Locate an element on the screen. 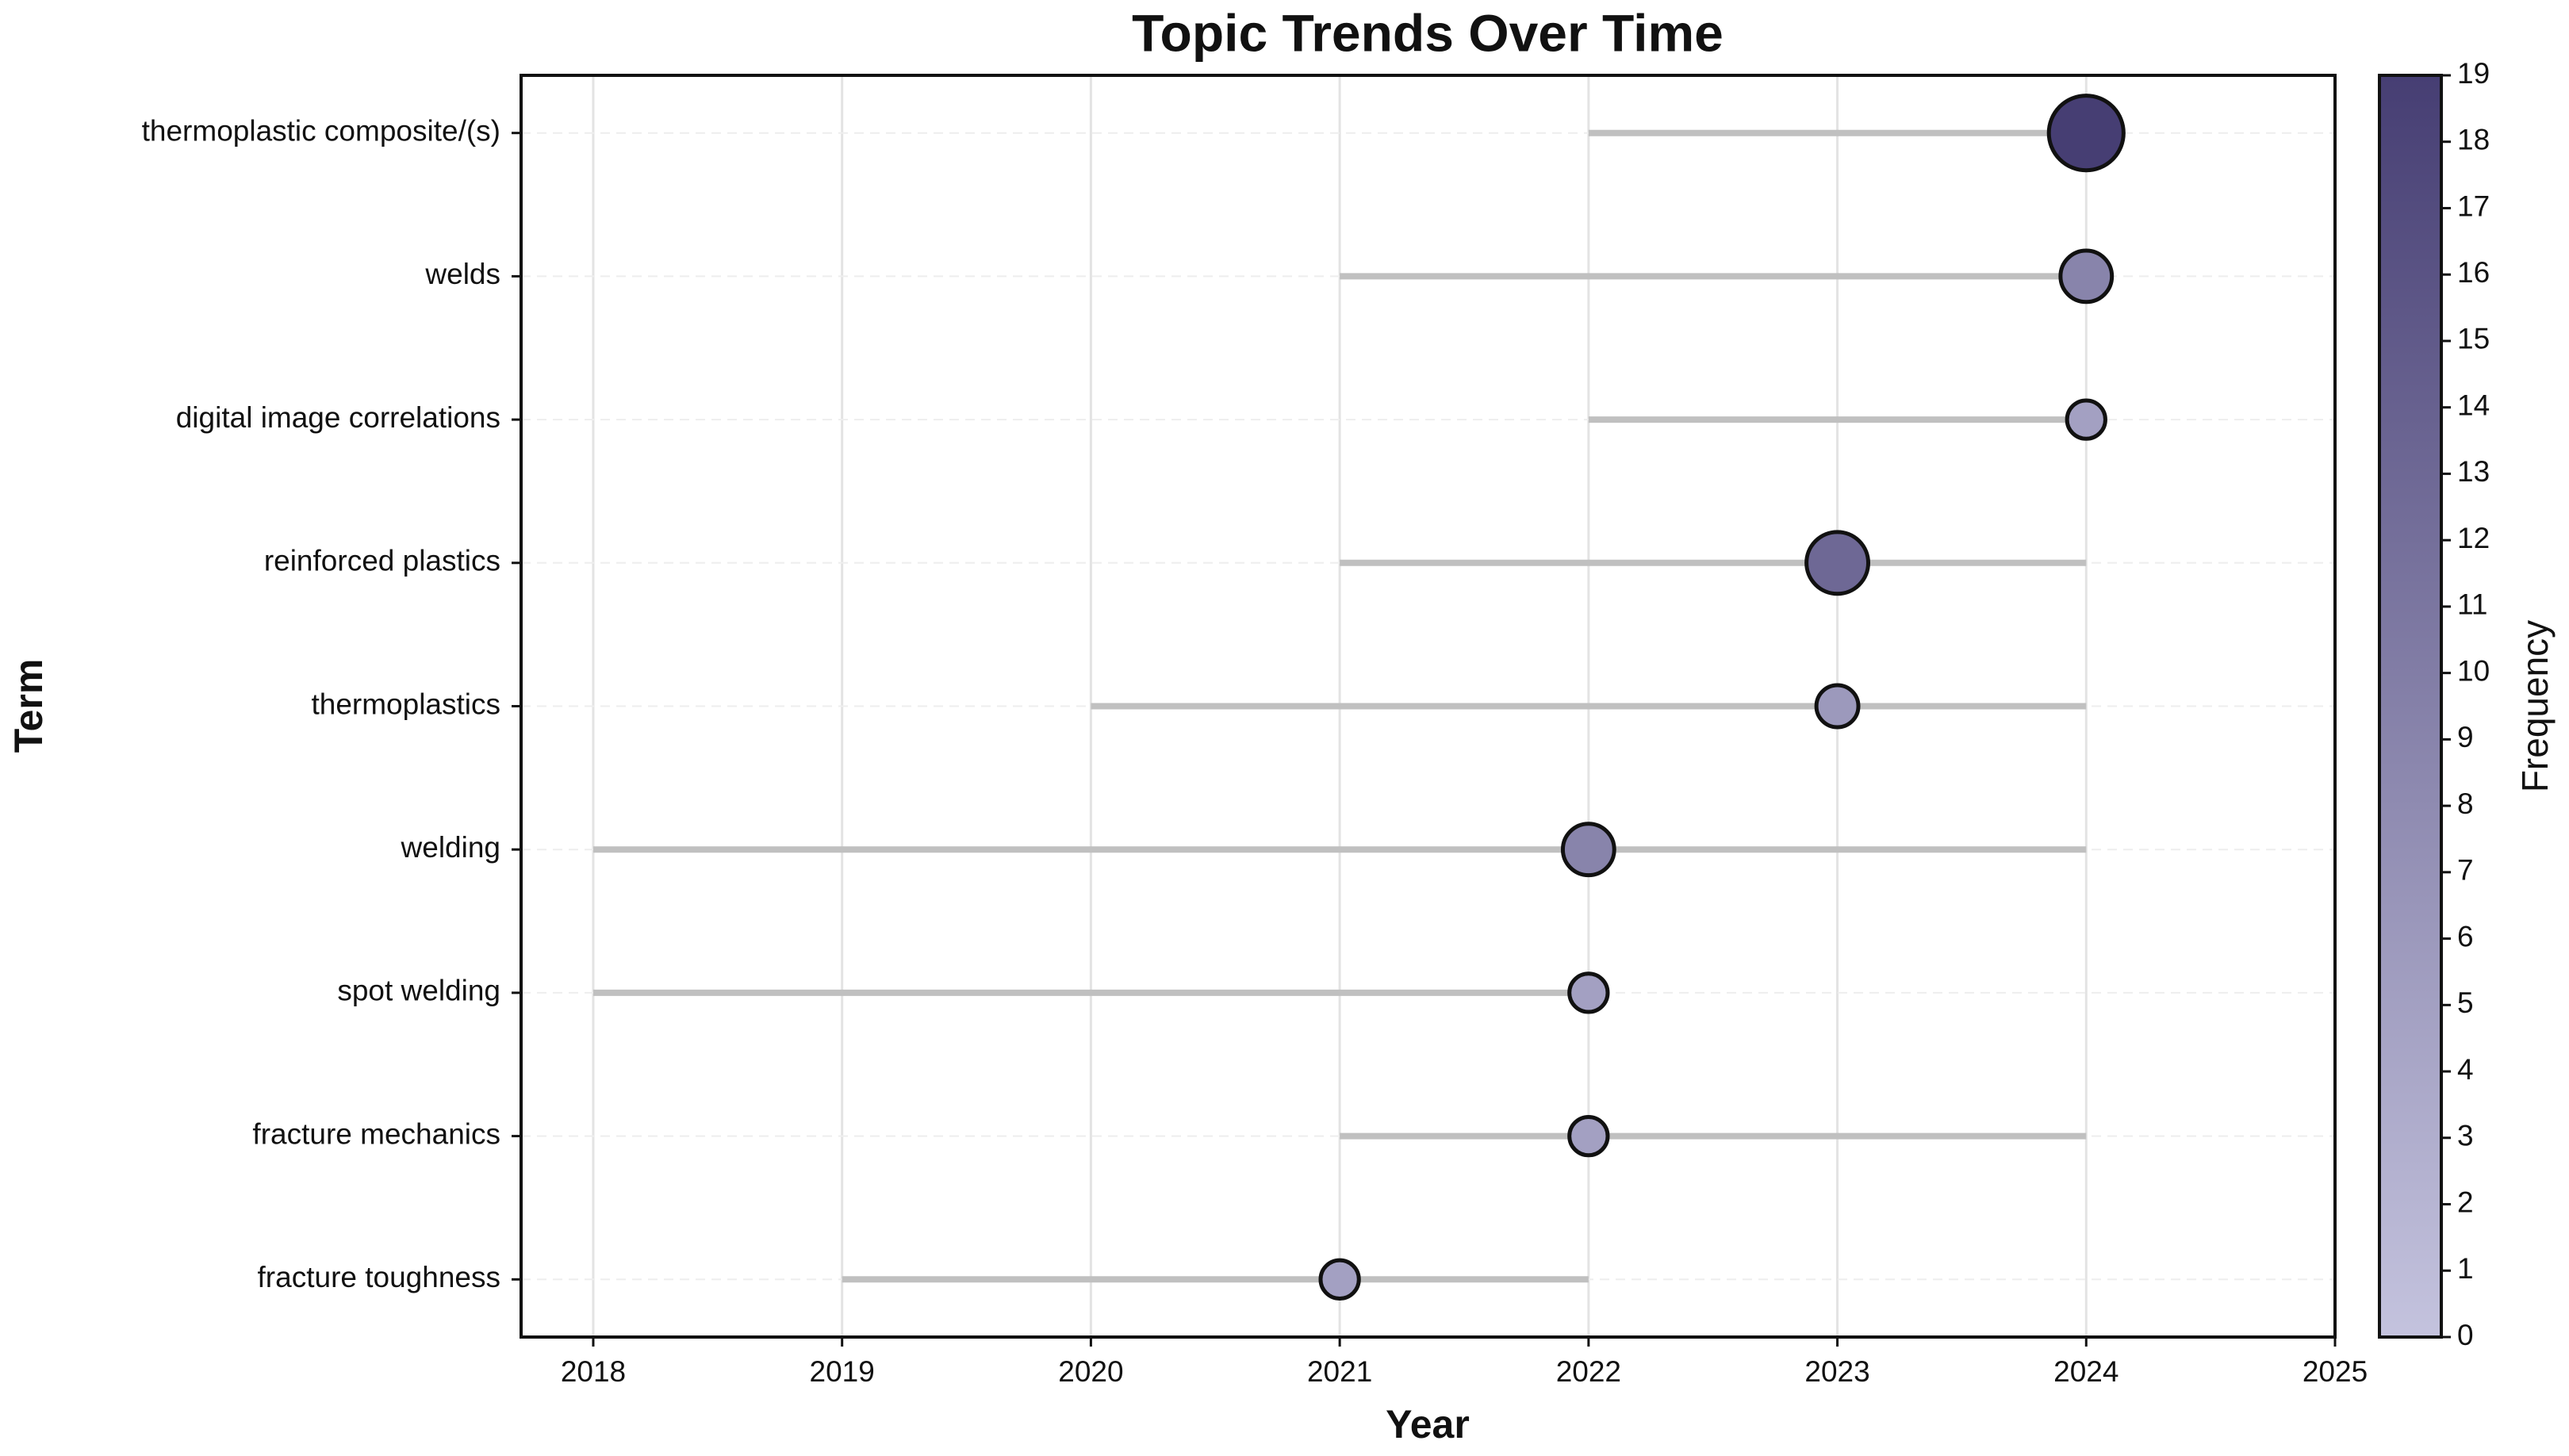 The width and height of the screenshot is (2569, 1456). x-tick-label: 2020 is located at coordinates (1090, 1371).